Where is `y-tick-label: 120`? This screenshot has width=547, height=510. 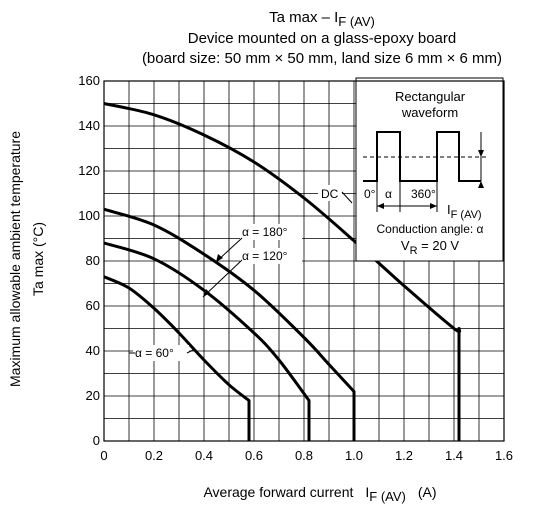 y-tick-label: 120 is located at coordinates (89, 170).